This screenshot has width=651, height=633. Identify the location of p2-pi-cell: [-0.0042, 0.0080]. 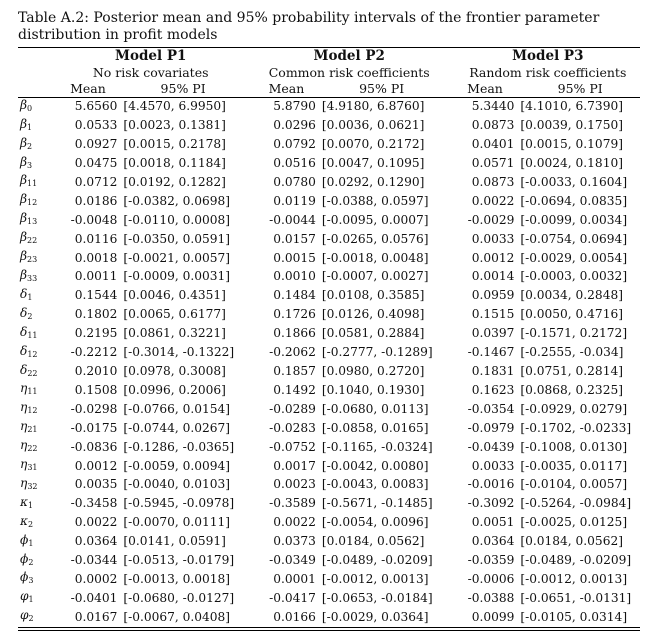
(375, 465).